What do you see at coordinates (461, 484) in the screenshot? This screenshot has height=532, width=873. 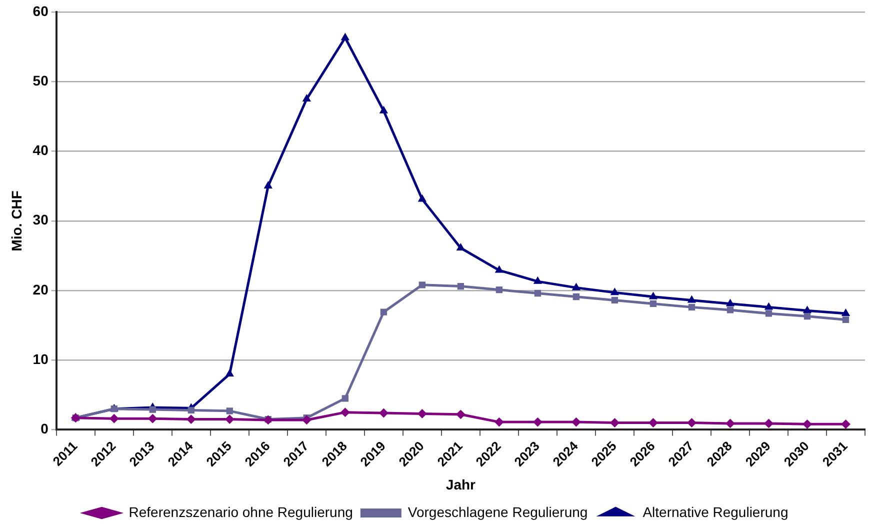 I see `x-axis-title: Jahr` at bounding box center [461, 484].